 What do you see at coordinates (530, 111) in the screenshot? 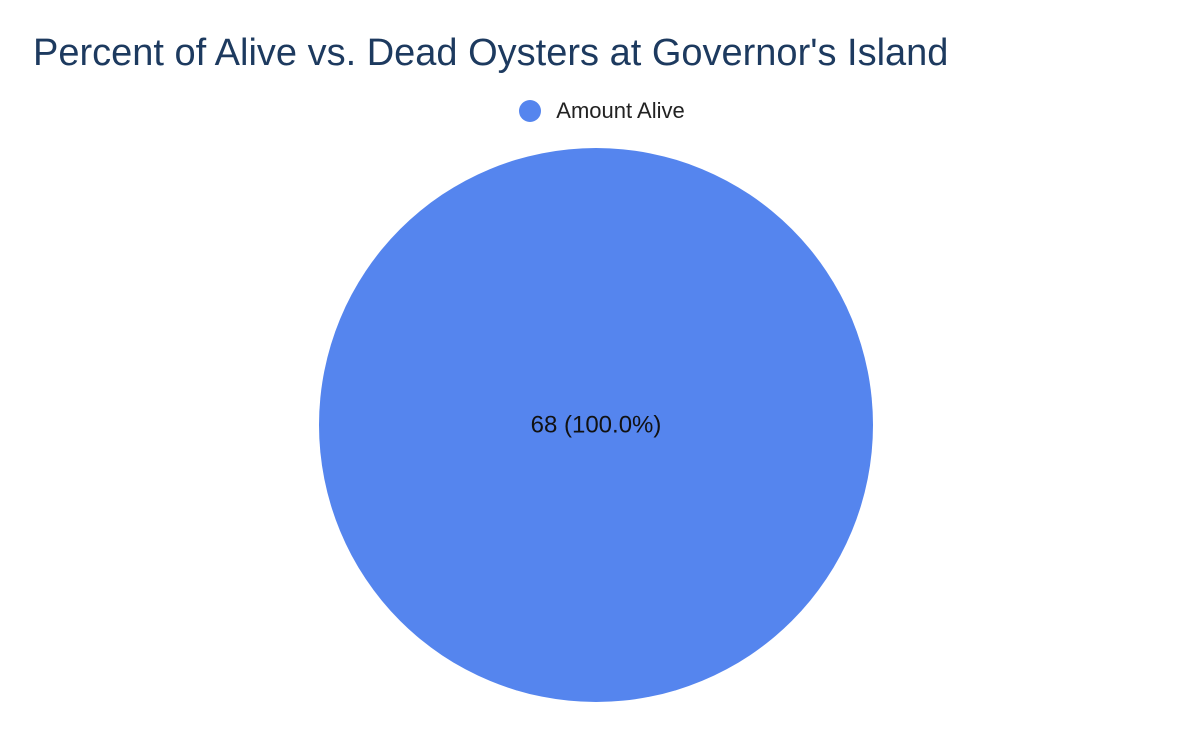
I see `legend-swatch` at bounding box center [530, 111].